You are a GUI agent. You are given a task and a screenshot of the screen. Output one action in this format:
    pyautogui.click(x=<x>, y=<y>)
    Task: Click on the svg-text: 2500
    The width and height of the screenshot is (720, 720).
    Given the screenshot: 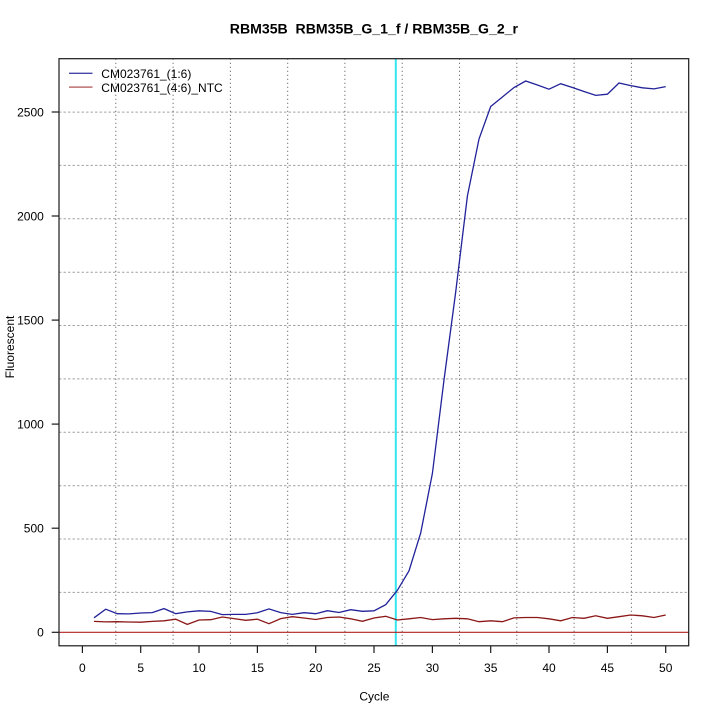 What is the action you would take?
    pyautogui.click(x=30, y=112)
    